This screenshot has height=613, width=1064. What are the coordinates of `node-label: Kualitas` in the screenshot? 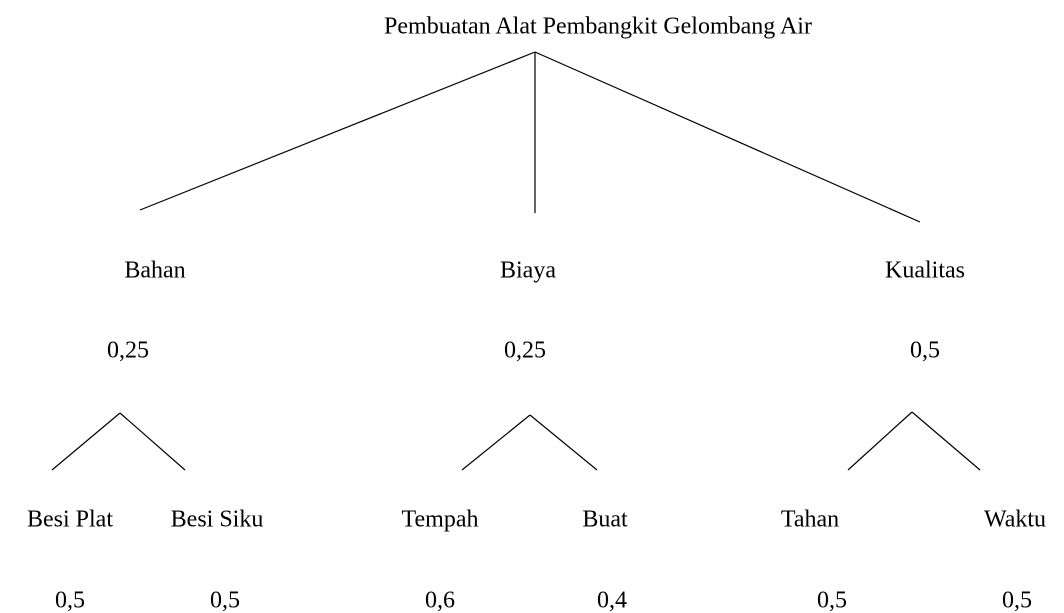 It's located at (925, 271).